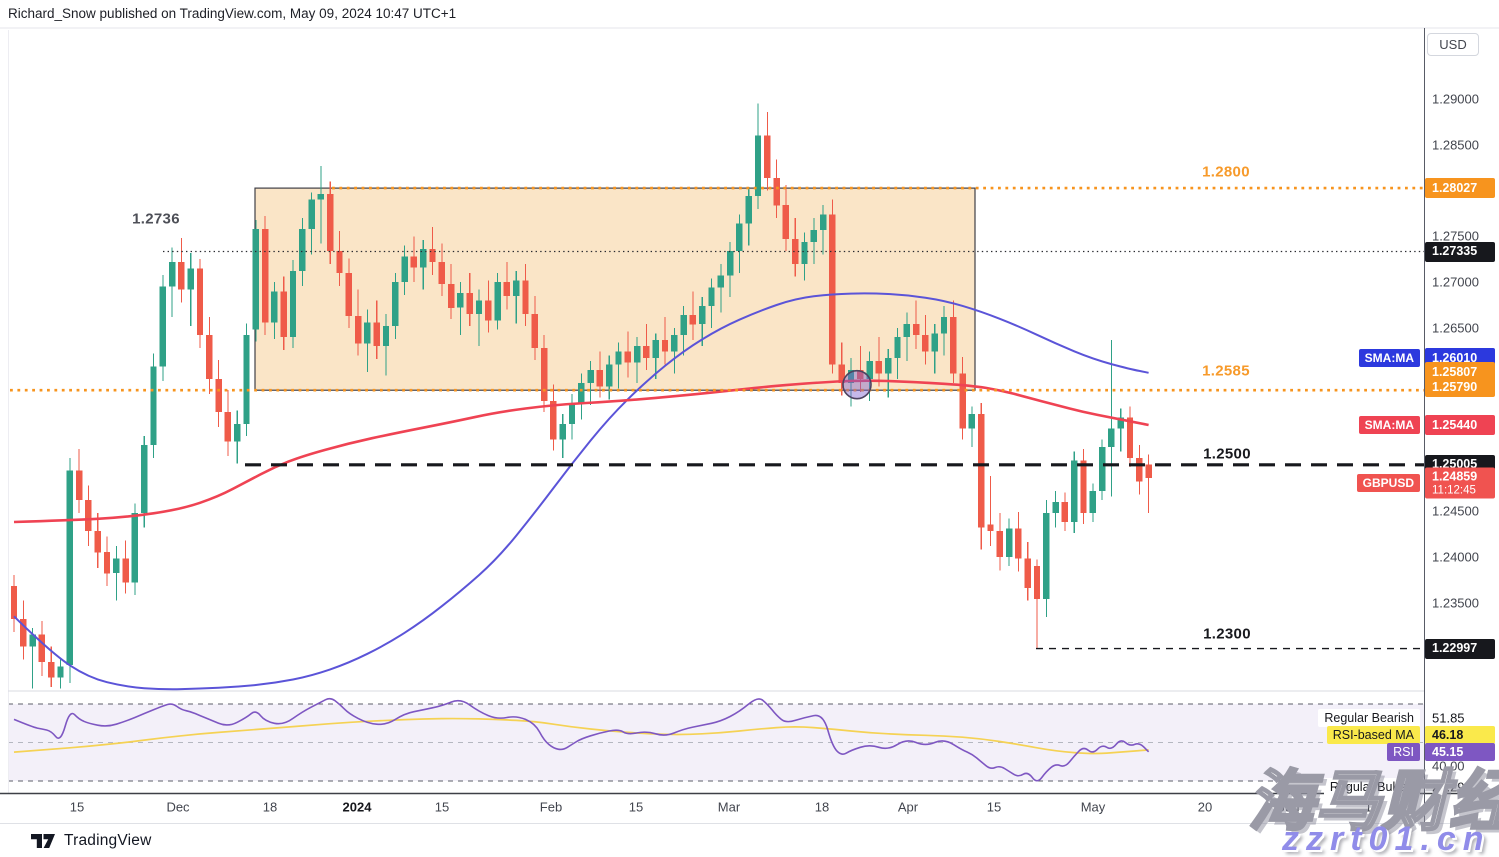 The image size is (1499, 857). I want to click on tradingview-wordmark: TradingView, so click(108, 840).